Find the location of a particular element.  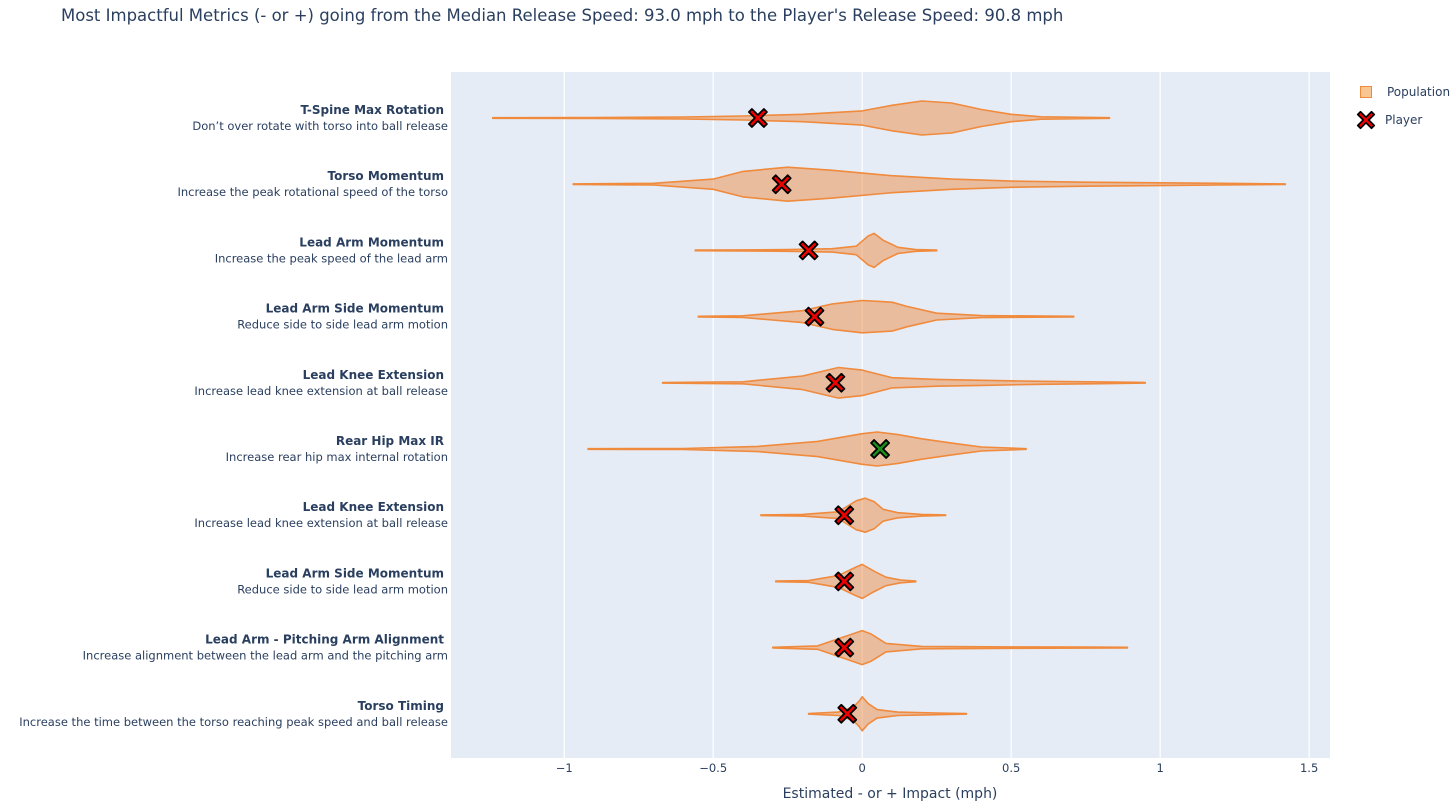

legend-item-player: Player is located at coordinates (1403, 120).